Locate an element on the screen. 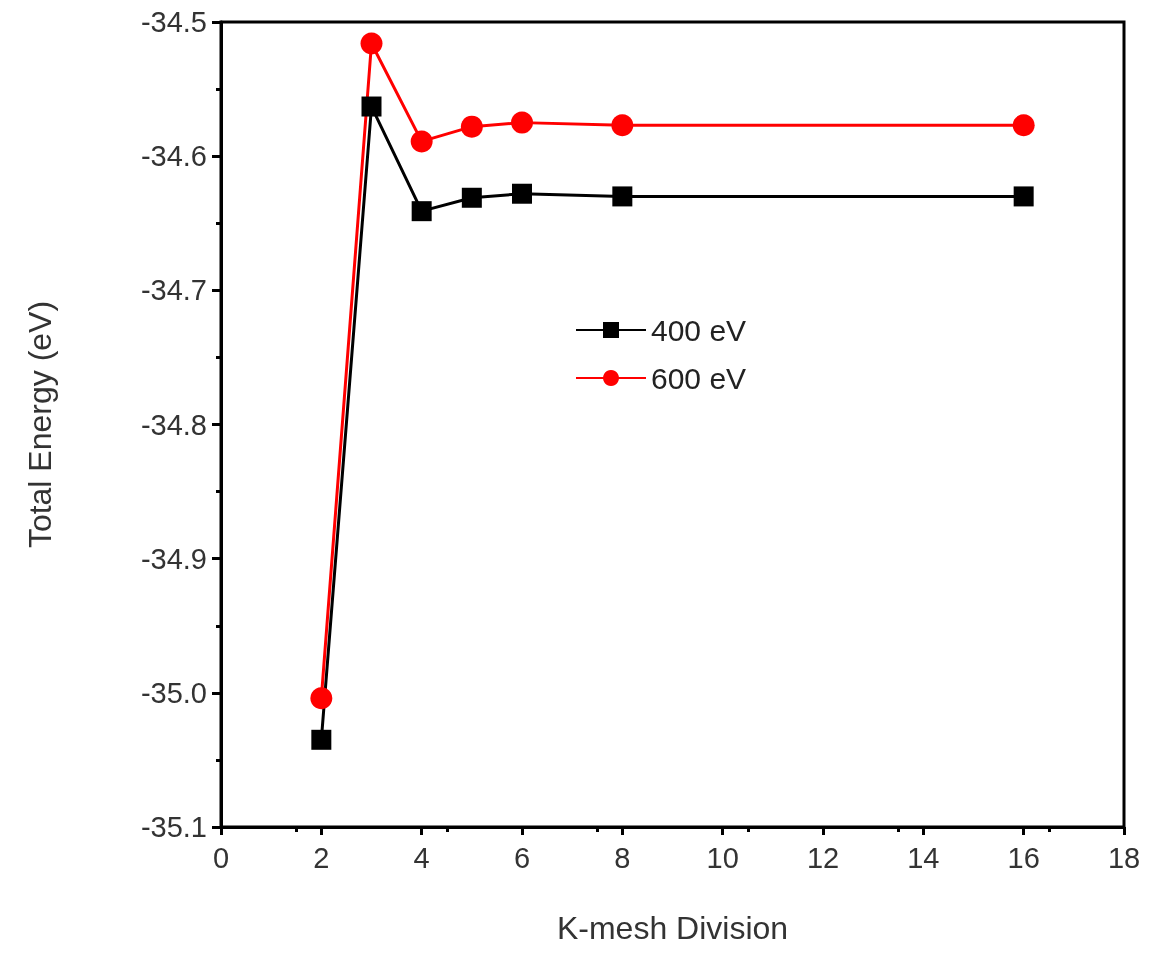  y-tick-label: -34.5 is located at coordinates (173, 22).